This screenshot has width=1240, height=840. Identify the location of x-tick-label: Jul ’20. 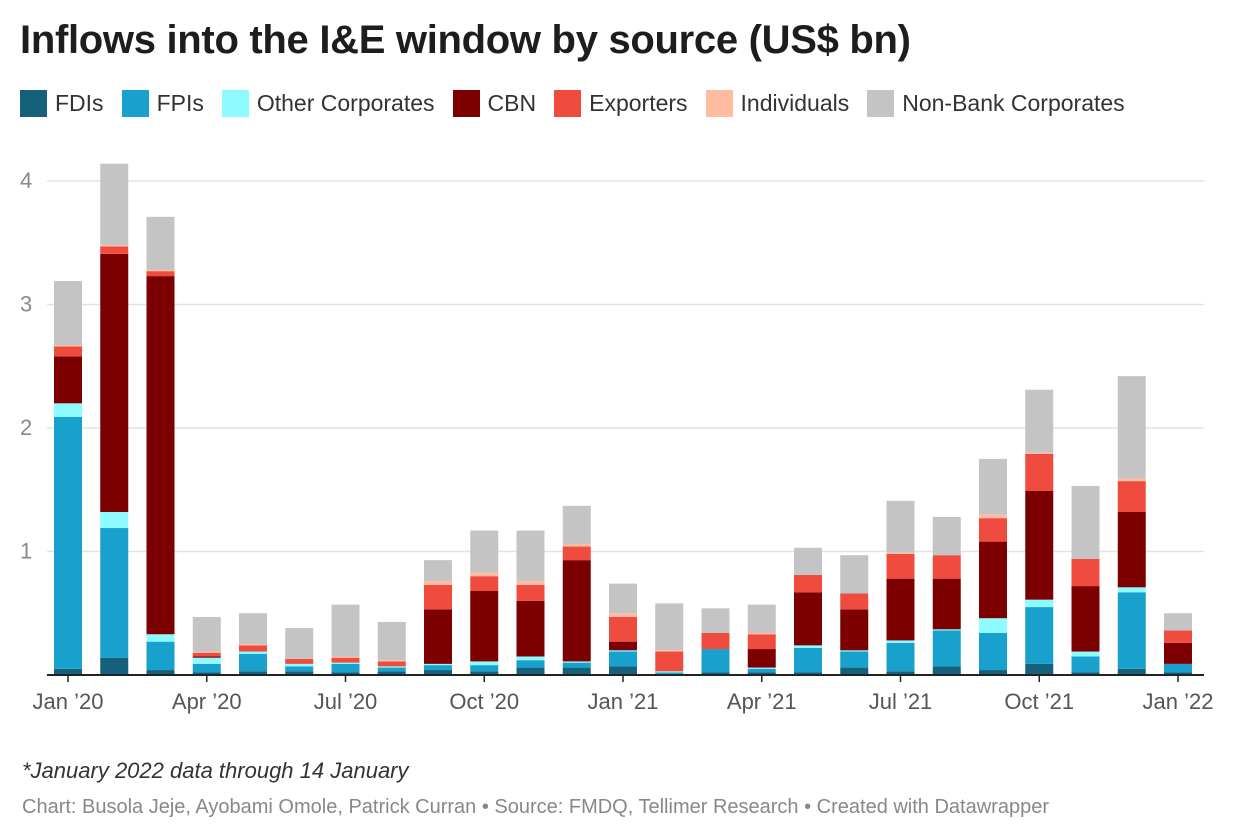
(346, 701).